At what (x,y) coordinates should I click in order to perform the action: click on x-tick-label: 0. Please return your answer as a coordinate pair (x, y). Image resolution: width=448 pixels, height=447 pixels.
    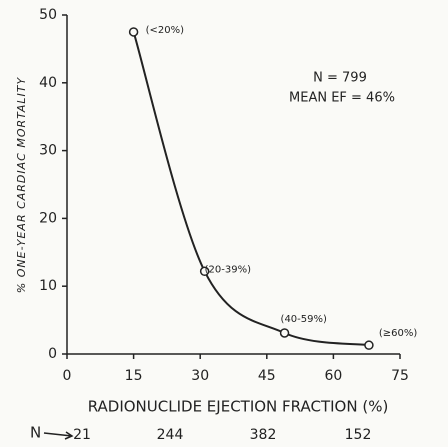
    Looking at the image, I should click on (67, 376).